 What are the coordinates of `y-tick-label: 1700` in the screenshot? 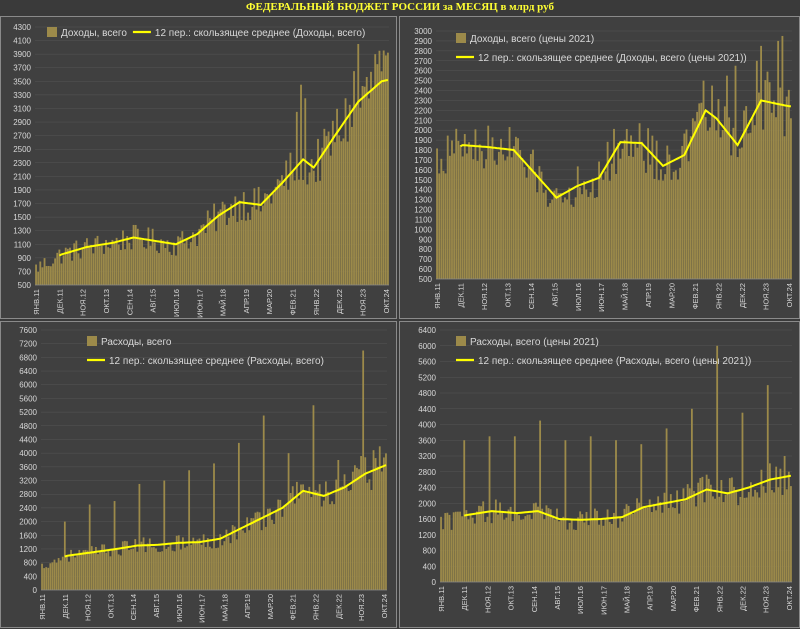 It's located at (423, 160).